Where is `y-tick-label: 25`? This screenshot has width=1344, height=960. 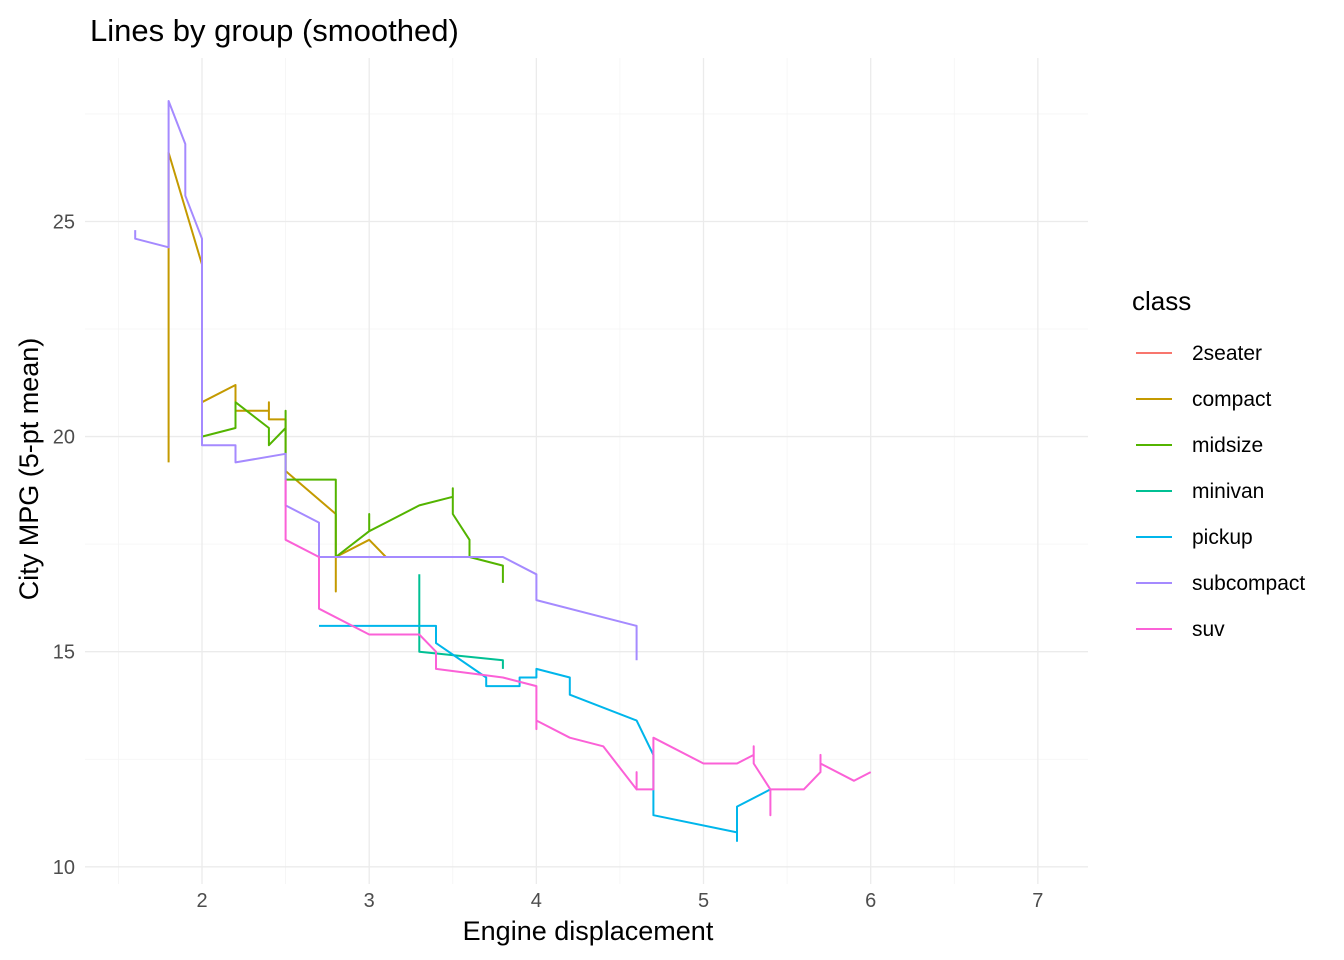
y-tick-label: 25 is located at coordinates (64, 222).